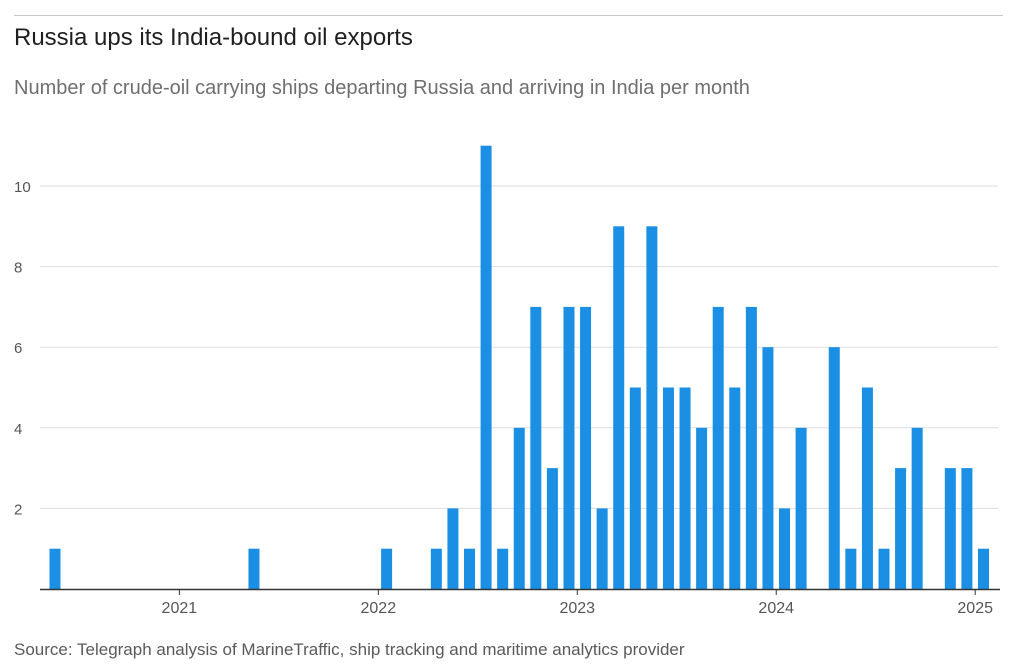  Describe the element at coordinates (180, 608) in the screenshot. I see `x-tick-label: 2021` at that location.